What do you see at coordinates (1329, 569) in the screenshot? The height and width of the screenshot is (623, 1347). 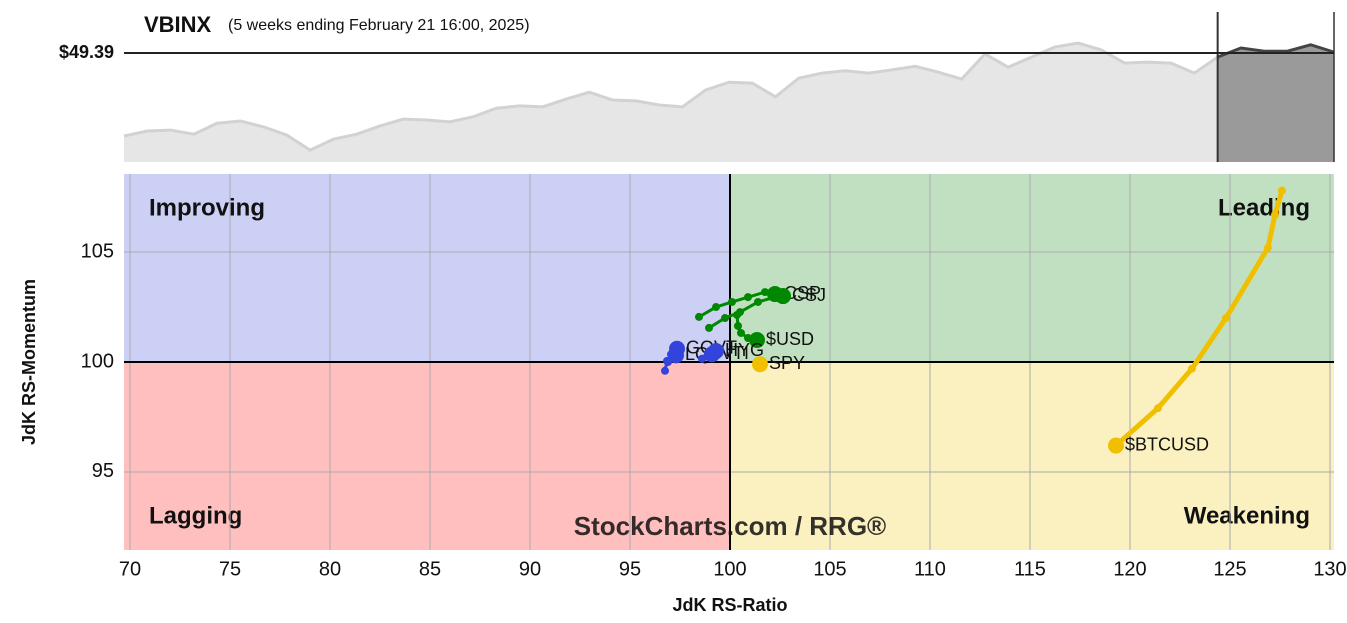 I see `x-tick-label: 130` at bounding box center [1329, 569].